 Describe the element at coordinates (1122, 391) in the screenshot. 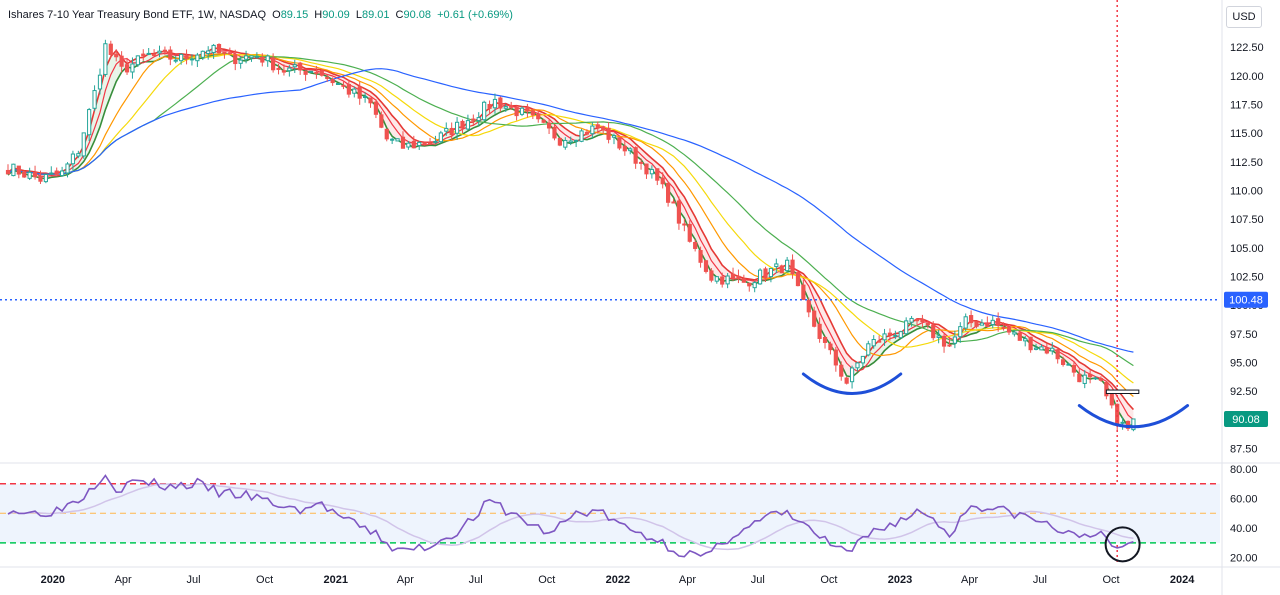

I see `price-rectangle` at that location.